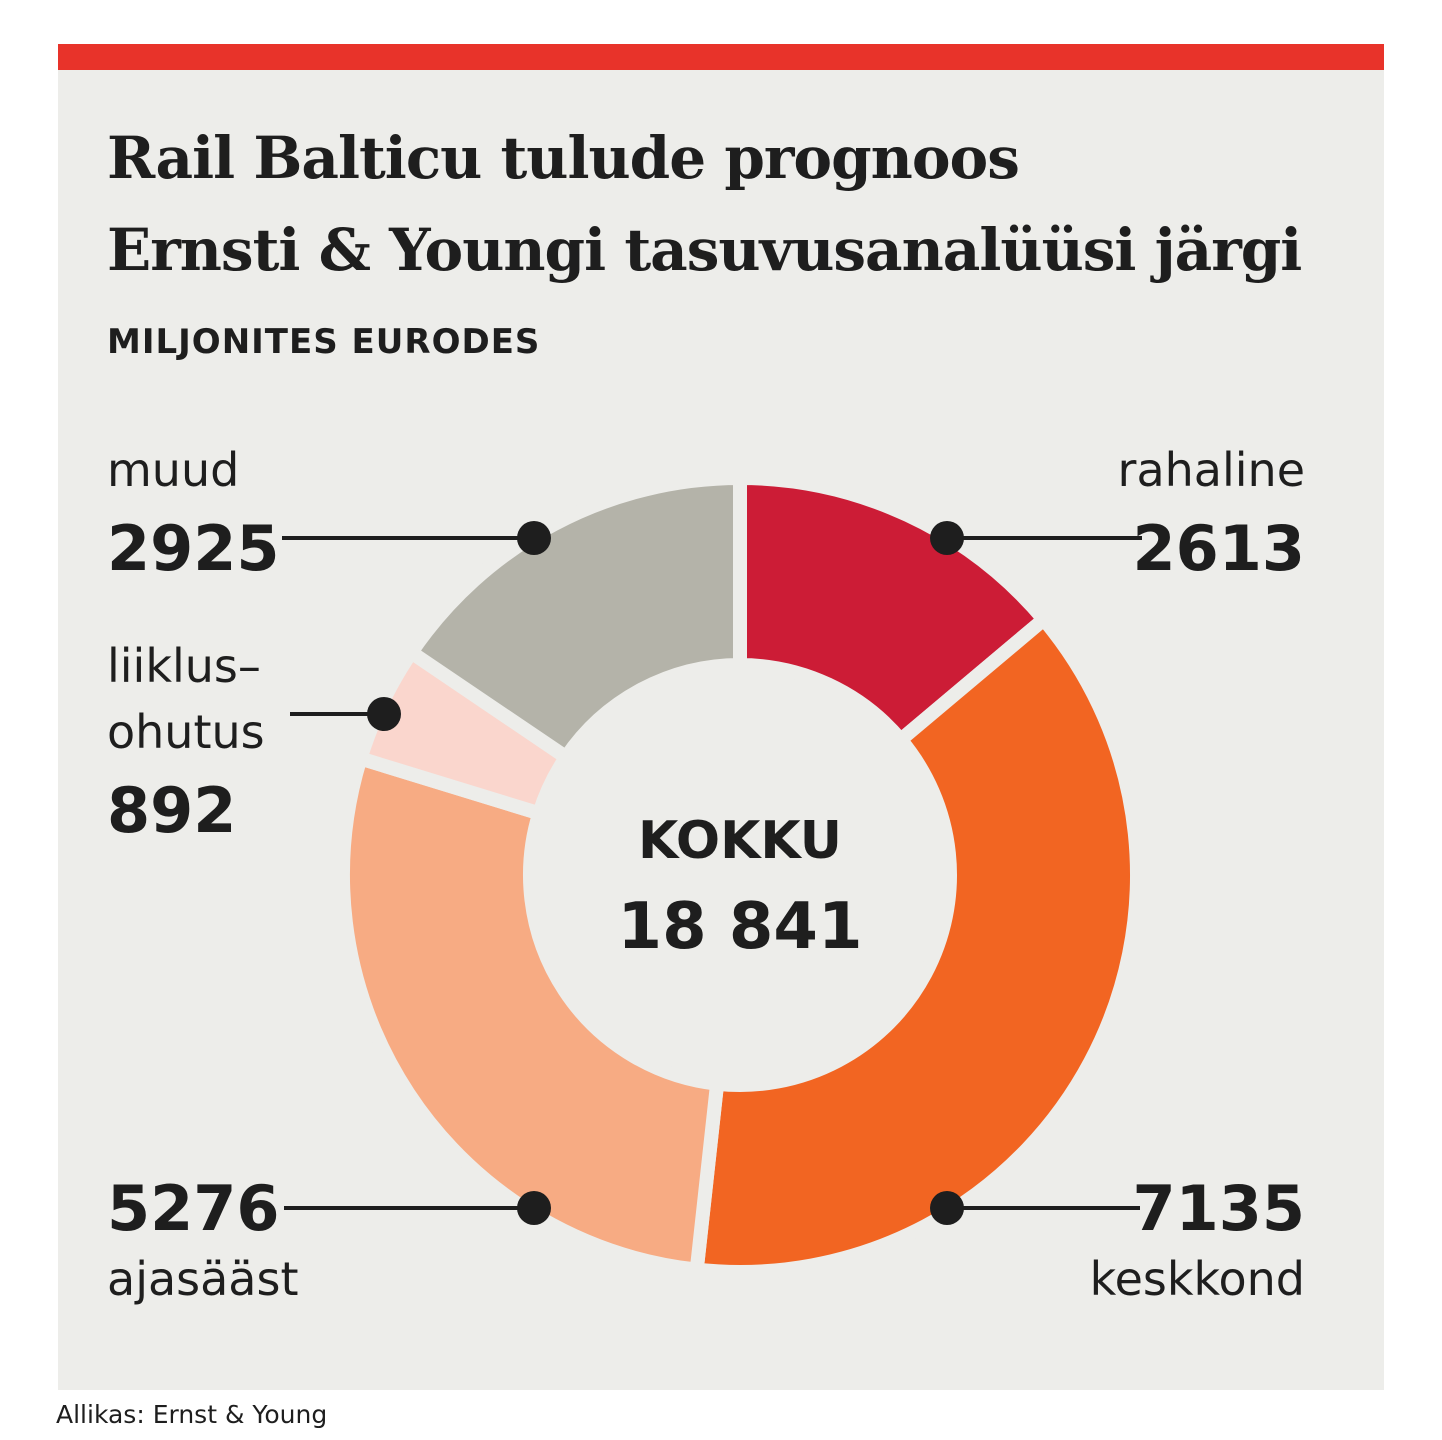 The width and height of the screenshot is (1442, 1440). What do you see at coordinates (186, 732) in the screenshot?
I see `slice-label-liiklusohutus-2: ohutus` at bounding box center [186, 732].